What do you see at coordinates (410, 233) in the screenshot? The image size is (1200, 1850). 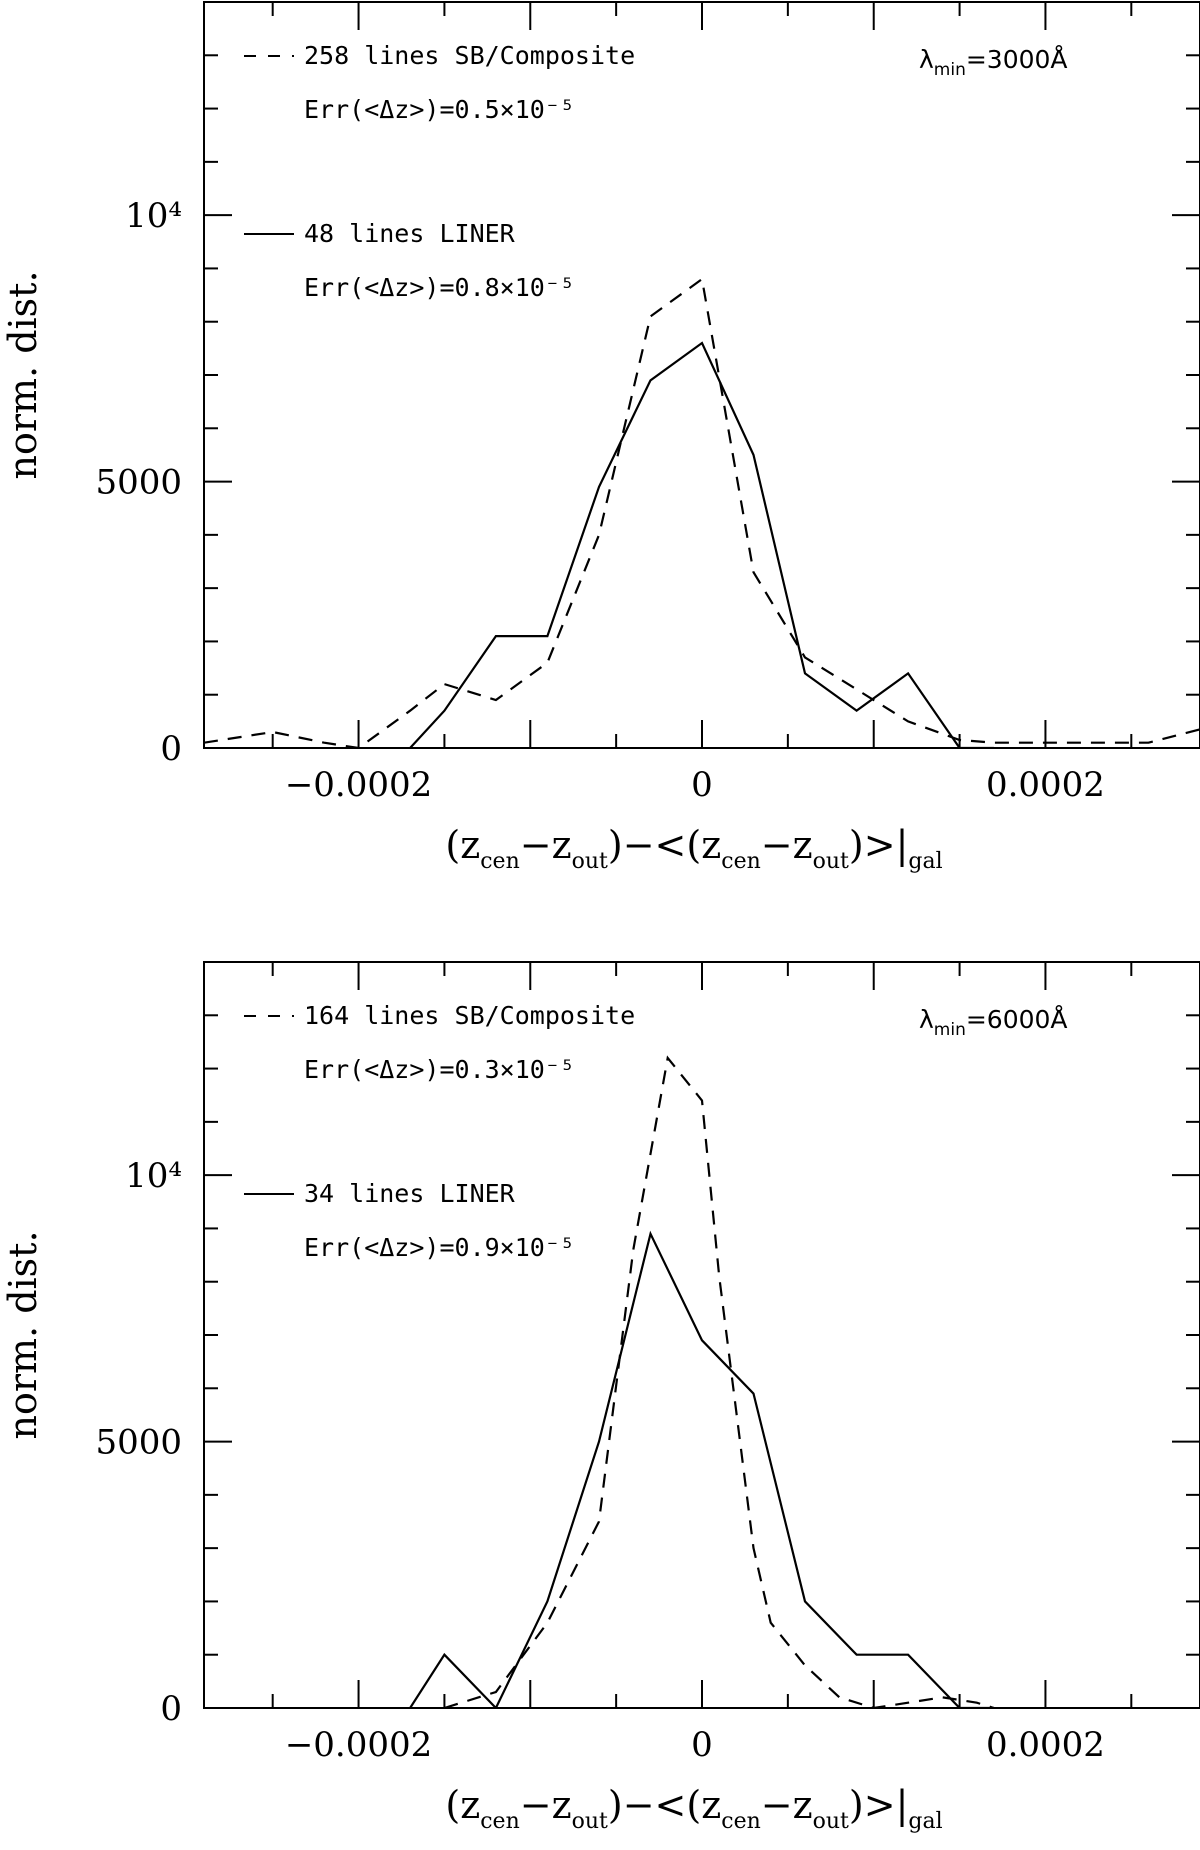 I see `legend-series-name: 48 lines LINER` at bounding box center [410, 233].